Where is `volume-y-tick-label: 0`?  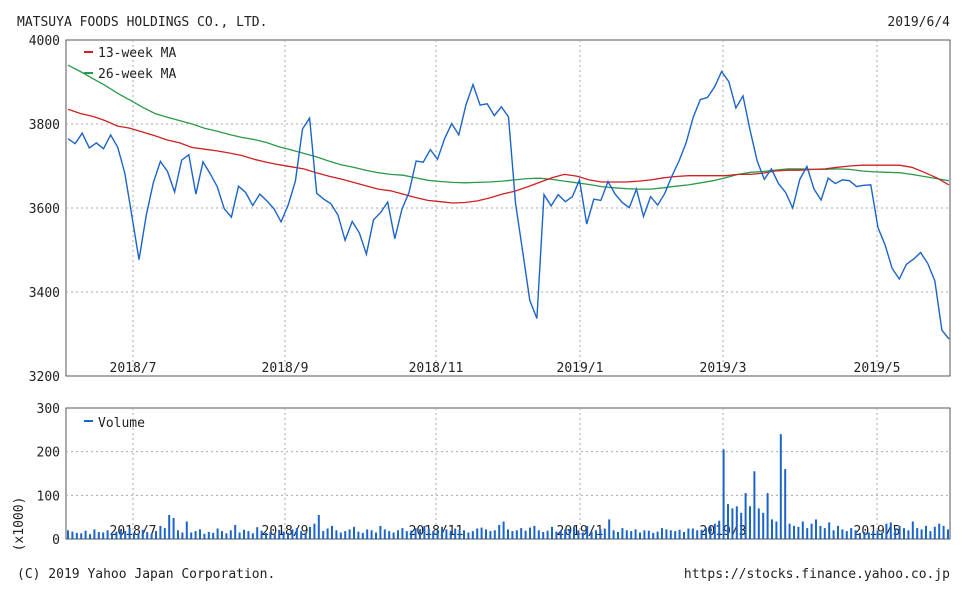
volume-y-tick-label: 0 is located at coordinates (56, 540).